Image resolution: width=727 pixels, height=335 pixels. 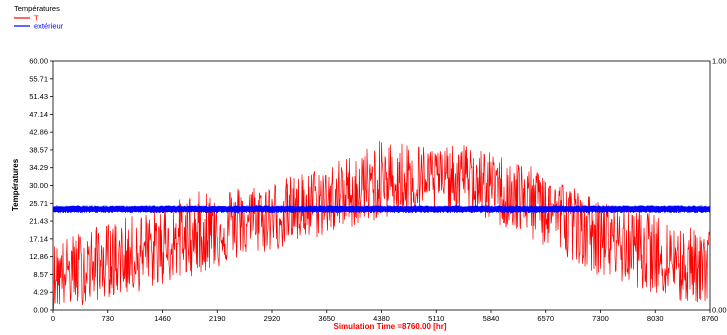 I want to click on legend-label-t: T, so click(x=36, y=18).